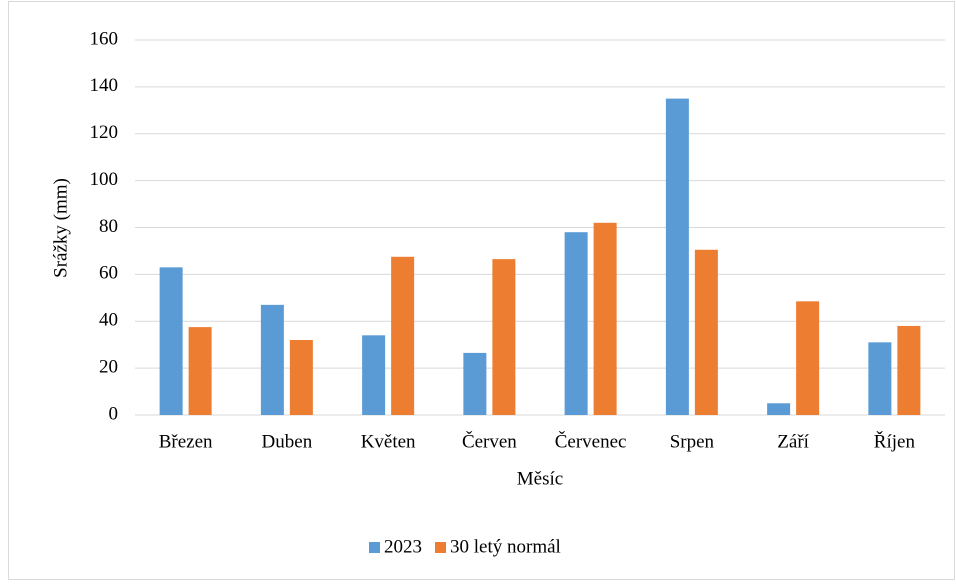  Describe the element at coordinates (287, 441) in the screenshot. I see `x-tick-label: Duben` at that location.